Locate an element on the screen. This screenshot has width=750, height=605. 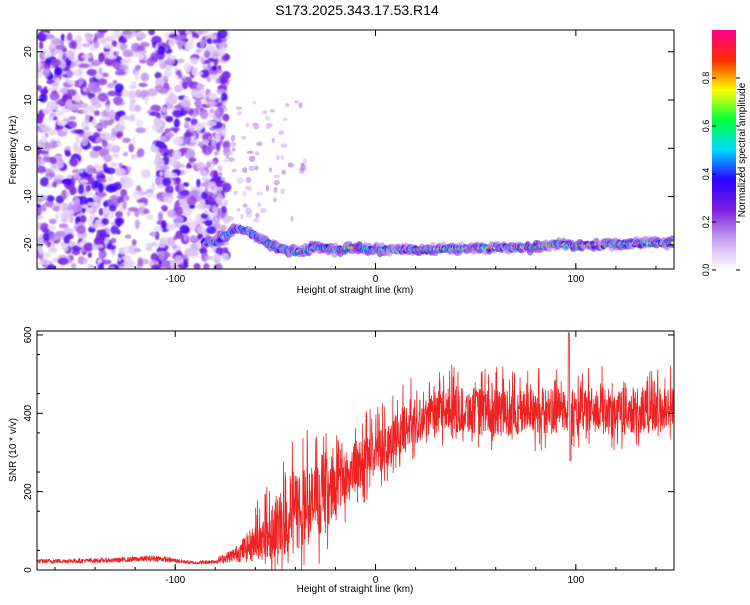
colorbar-tick-label: 0.4 is located at coordinates (706, 174).